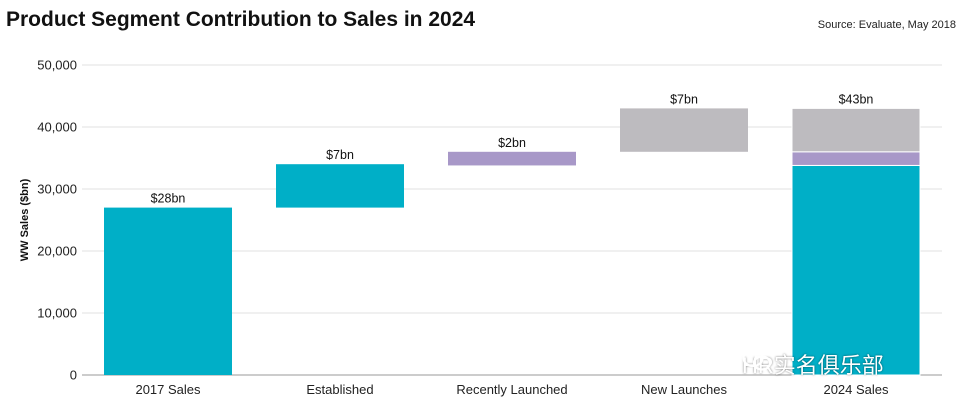 The width and height of the screenshot is (964, 407). What do you see at coordinates (339, 389) in the screenshot?
I see `x-tick-label: Established` at bounding box center [339, 389].